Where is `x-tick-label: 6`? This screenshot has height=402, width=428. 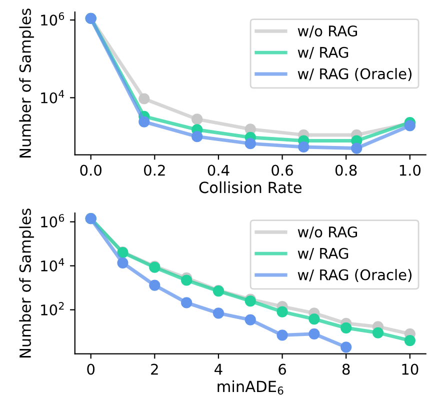 x-tick-label: 6 is located at coordinates (282, 369).